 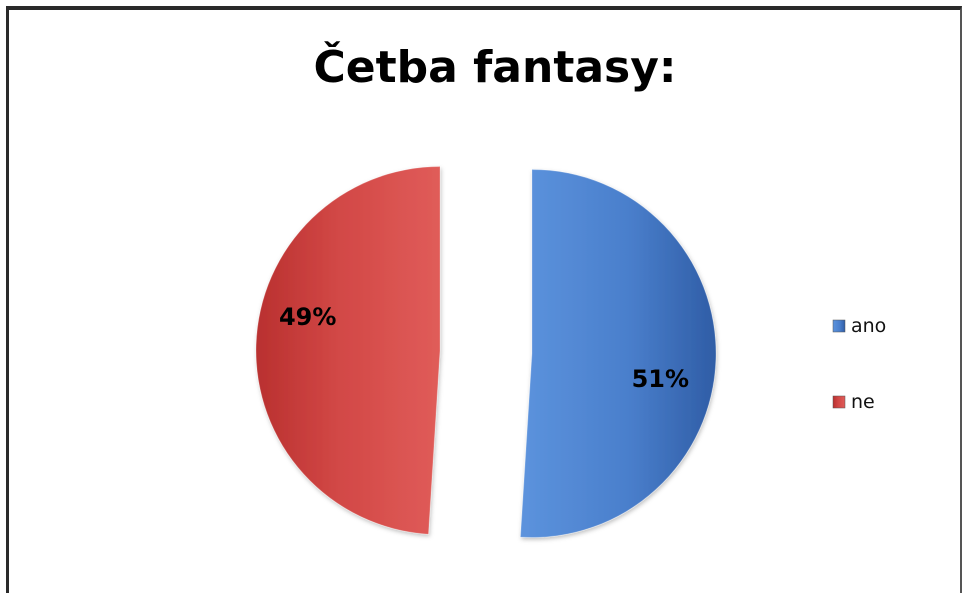 I want to click on pie-slice-ano, so click(x=618, y=353).